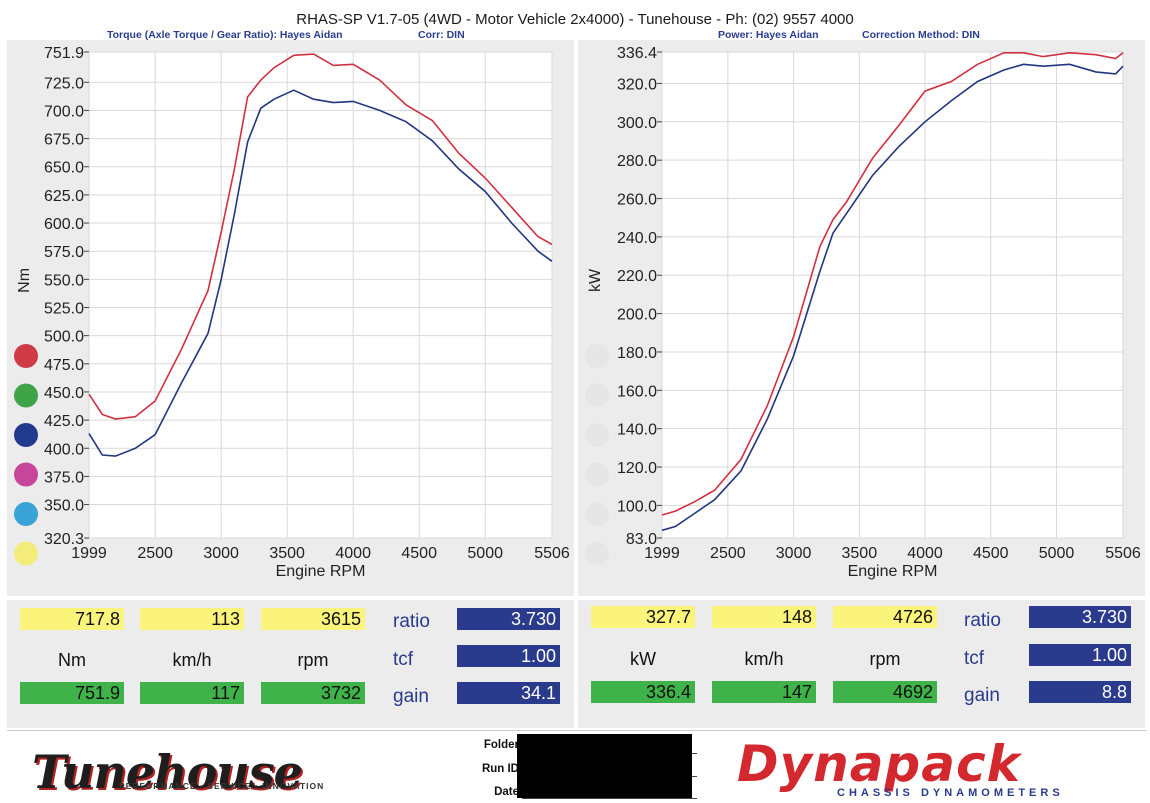 The width and height of the screenshot is (1150, 803). Describe the element at coordinates (72, 660) in the screenshot. I see `unit-label-torque: Nm` at that location.